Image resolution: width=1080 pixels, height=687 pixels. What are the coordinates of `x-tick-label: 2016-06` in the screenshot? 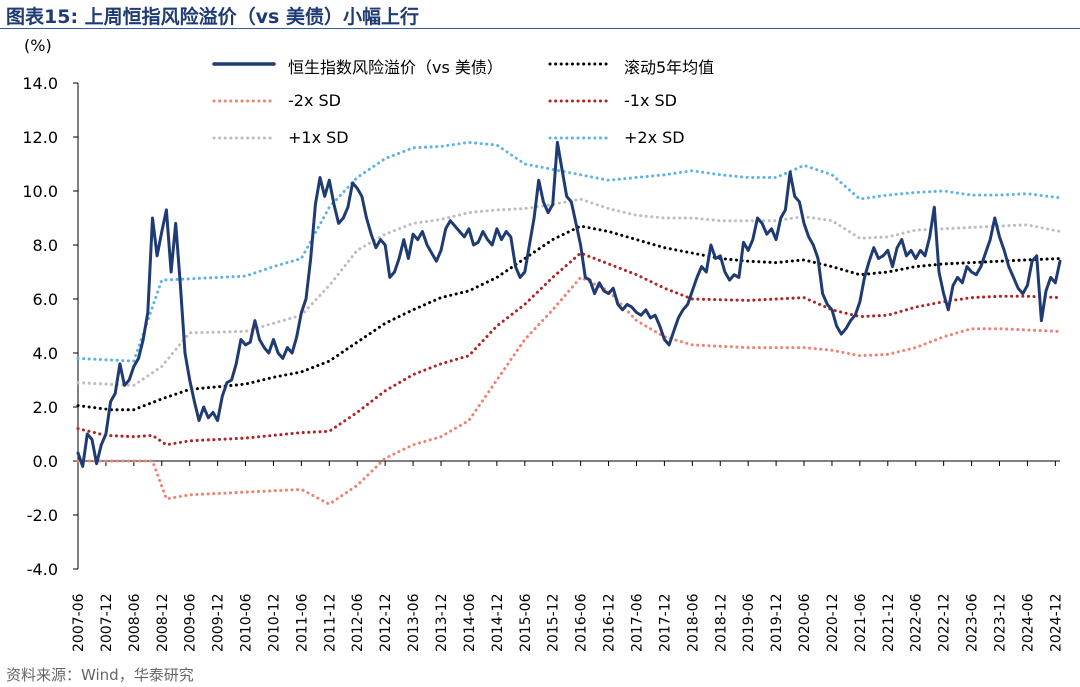 It's located at (582, 622).